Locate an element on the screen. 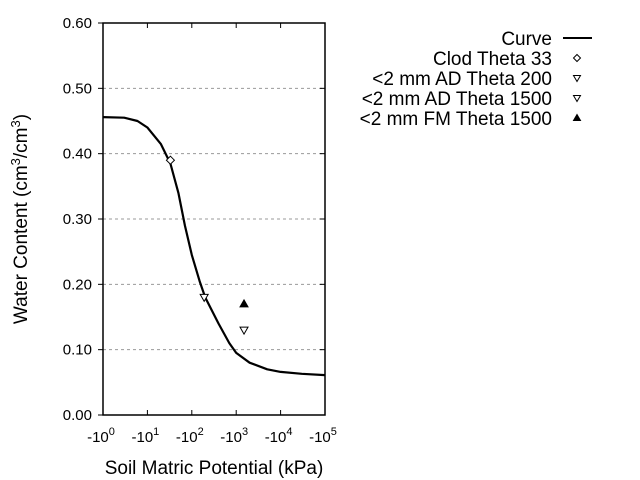 Image resolution: width=640 pixels, height=480 pixels. legend-label: <2 mm AD Theta 1500 is located at coordinates (457, 99).